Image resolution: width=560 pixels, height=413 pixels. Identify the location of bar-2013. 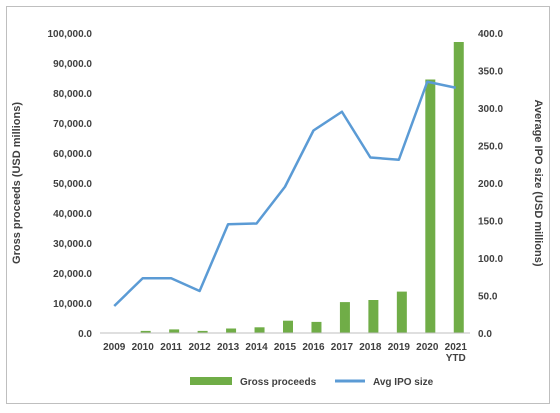
(231, 330).